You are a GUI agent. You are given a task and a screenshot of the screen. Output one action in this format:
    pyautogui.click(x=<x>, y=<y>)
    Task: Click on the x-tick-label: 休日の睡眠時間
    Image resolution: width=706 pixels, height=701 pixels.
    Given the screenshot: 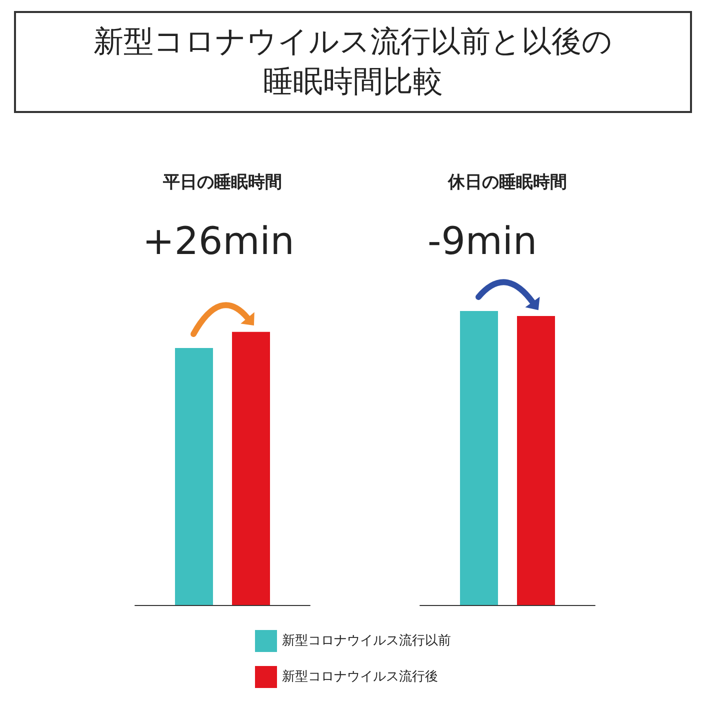 What is the action you would take?
    pyautogui.click(x=507, y=182)
    